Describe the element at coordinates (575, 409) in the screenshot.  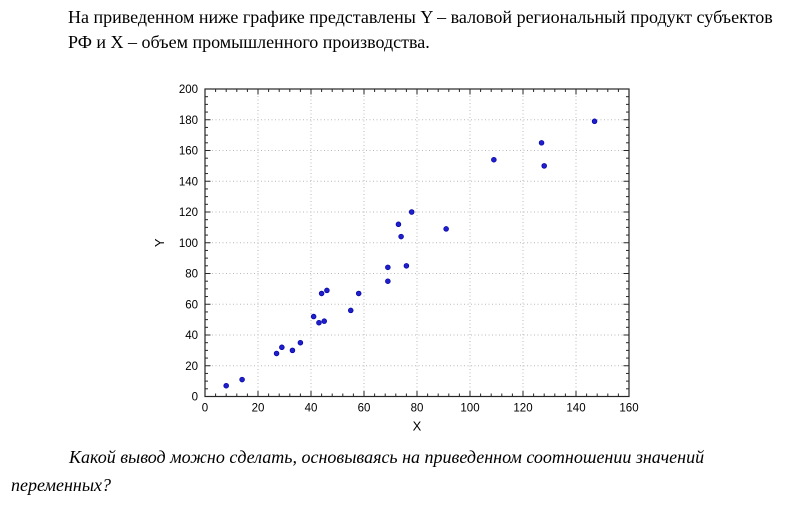
I see `x-tick-label: 140` at that location.